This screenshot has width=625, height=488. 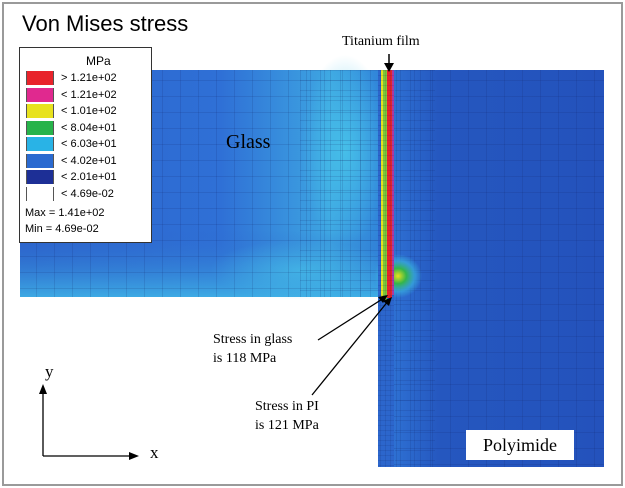 I want to click on legend-min: Min = 4.69e-02, so click(x=62, y=229).